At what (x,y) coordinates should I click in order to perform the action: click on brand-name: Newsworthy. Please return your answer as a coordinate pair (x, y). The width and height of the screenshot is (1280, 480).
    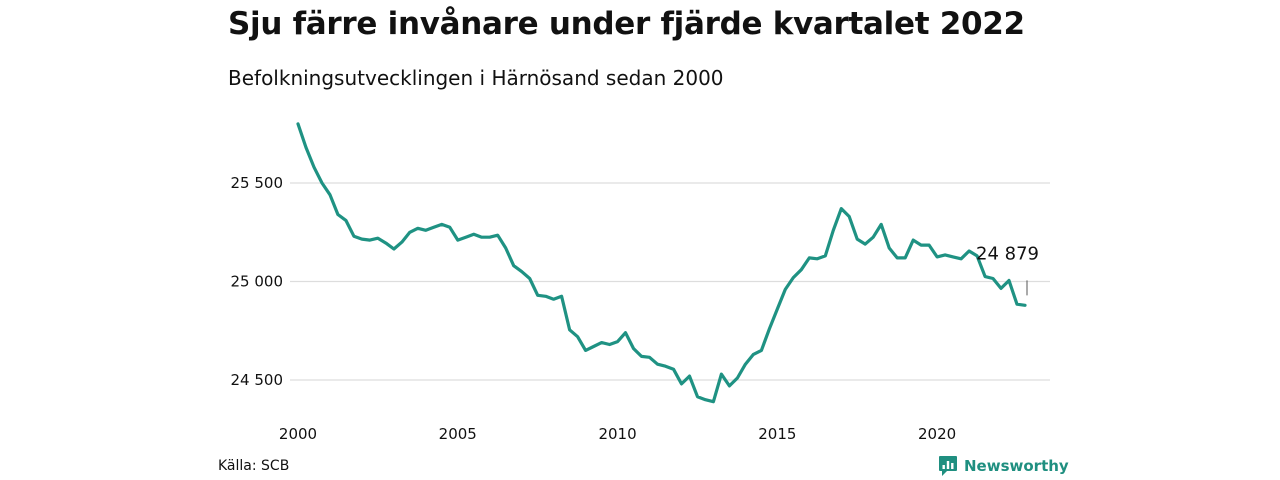
    Looking at the image, I should click on (1016, 466).